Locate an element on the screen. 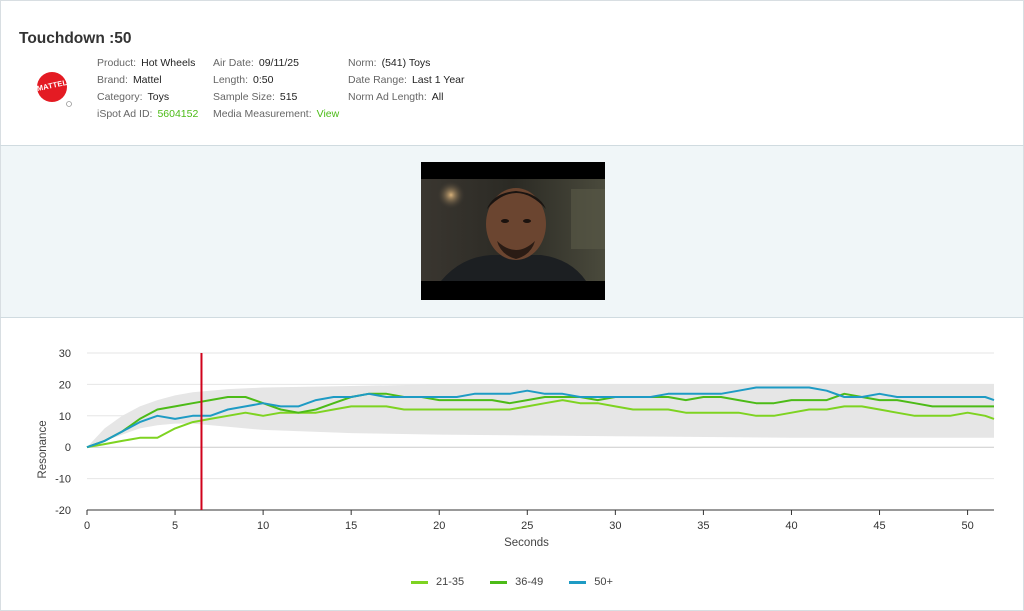 Image resolution: width=1024 pixels, height=611 pixels. y-tick-label: 20 is located at coordinates (65, 385).